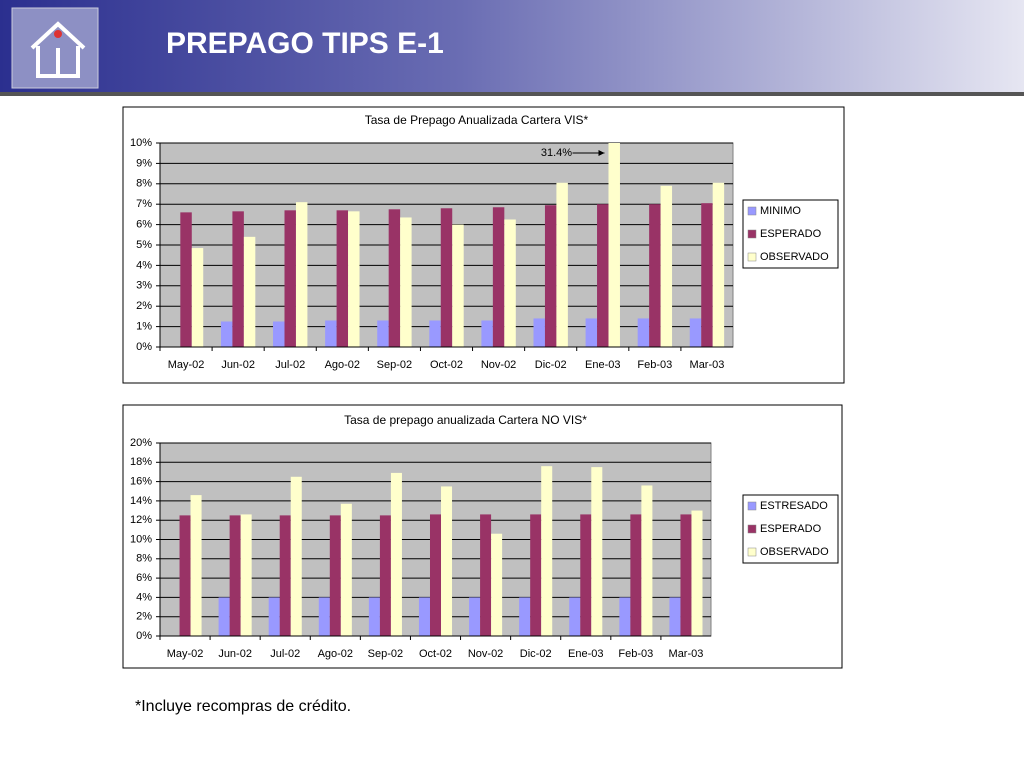 This screenshot has height=768, width=1024. What do you see at coordinates (512, 94) in the screenshot?
I see `header-rule` at bounding box center [512, 94].